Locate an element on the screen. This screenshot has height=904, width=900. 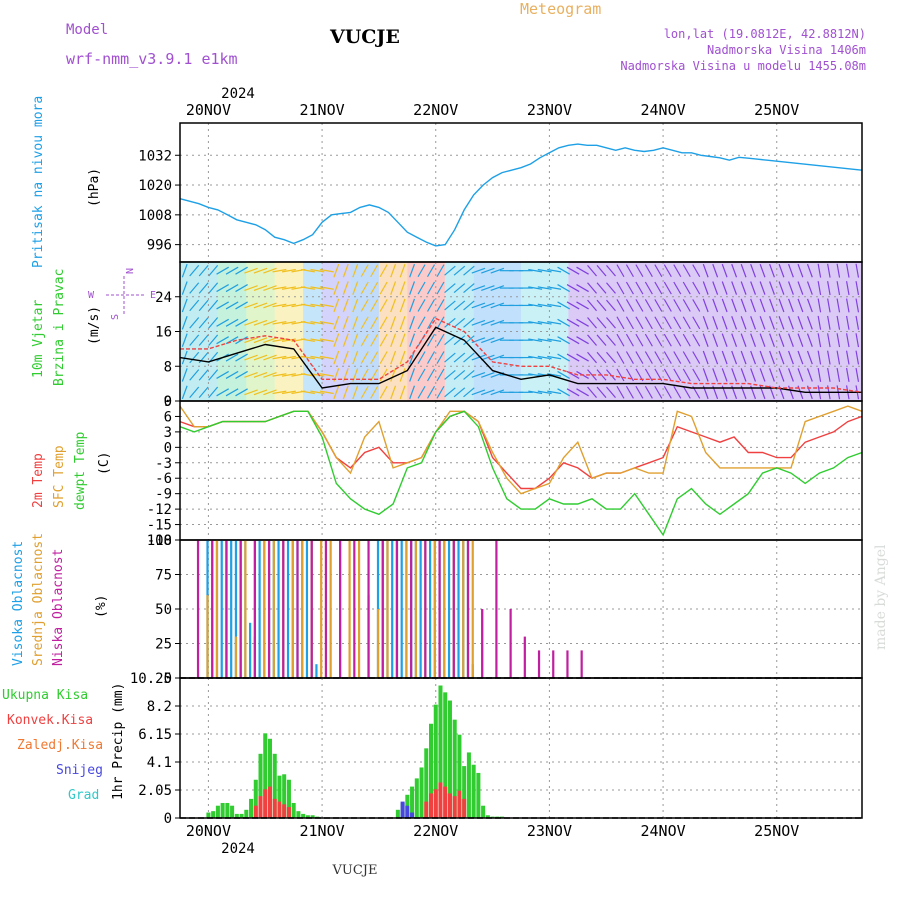
temp-ylabel-sfc: SFC Temp is located at coordinates (59, 476).